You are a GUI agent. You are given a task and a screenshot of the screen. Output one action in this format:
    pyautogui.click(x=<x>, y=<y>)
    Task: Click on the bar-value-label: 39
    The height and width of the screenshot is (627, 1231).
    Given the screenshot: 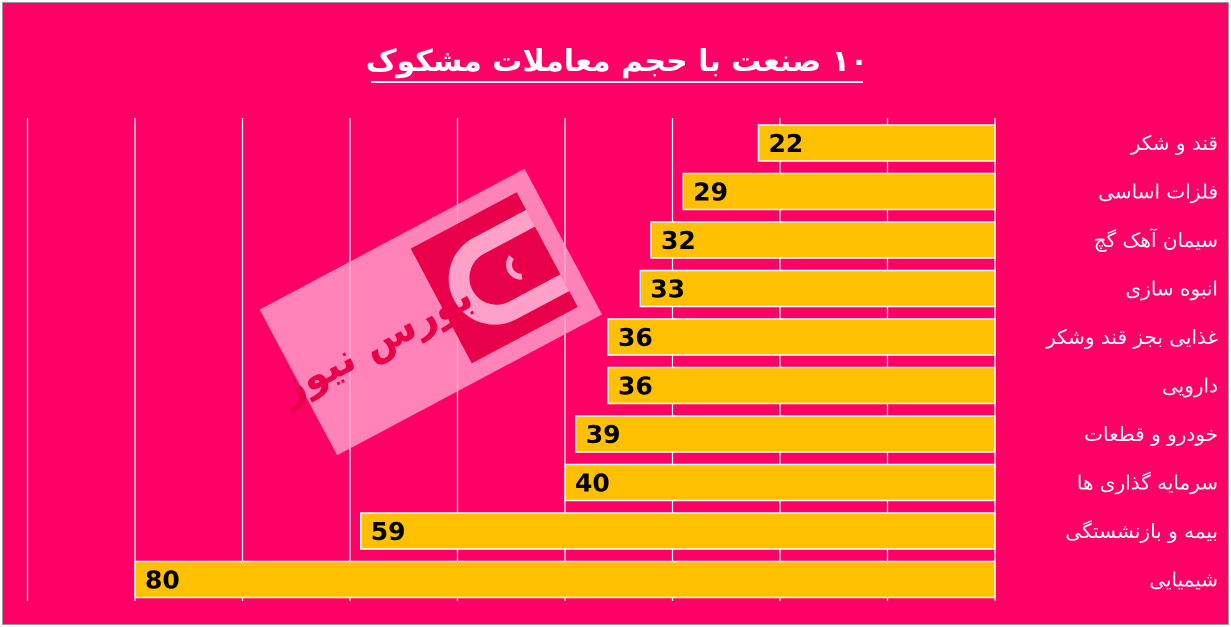 What is the action you would take?
    pyautogui.click(x=603, y=434)
    